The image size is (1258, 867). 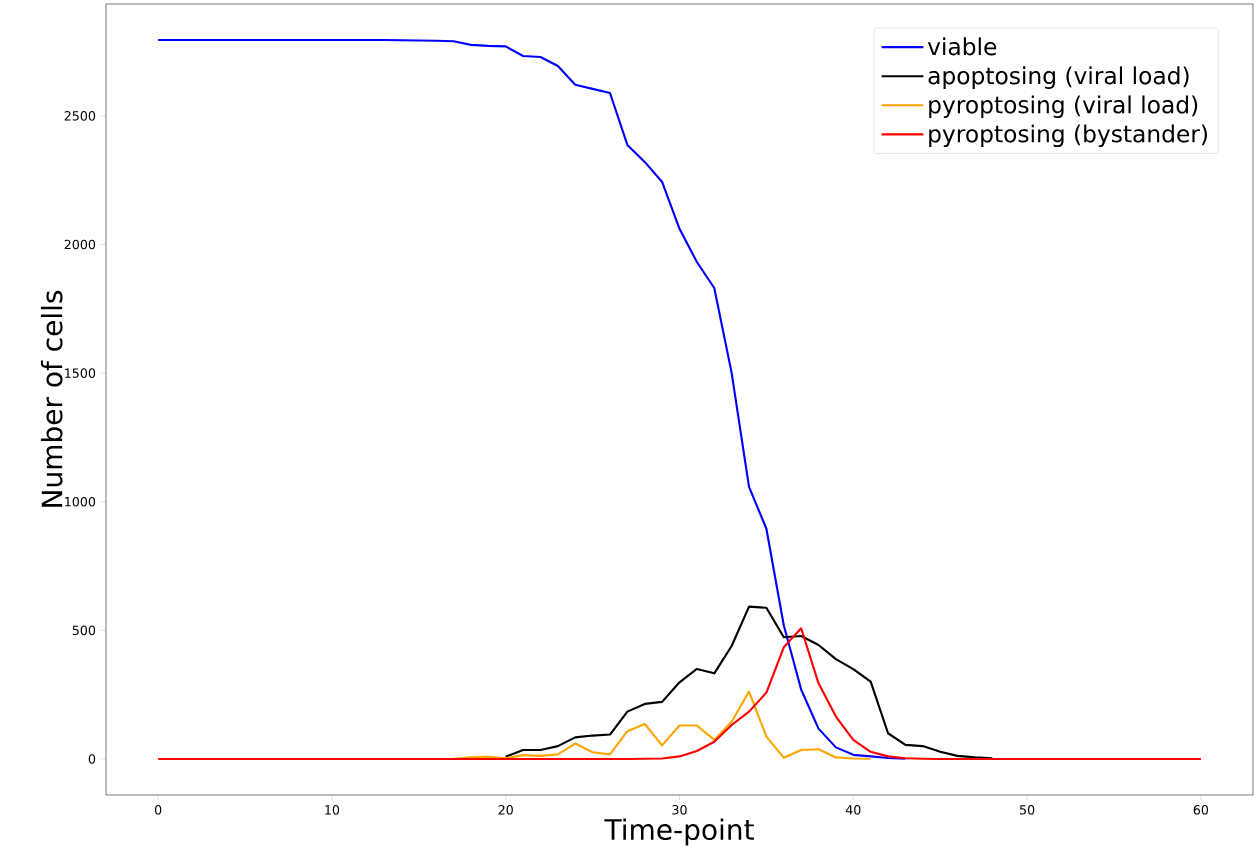 I want to click on y-tick-label: 2500, so click(x=80, y=116).